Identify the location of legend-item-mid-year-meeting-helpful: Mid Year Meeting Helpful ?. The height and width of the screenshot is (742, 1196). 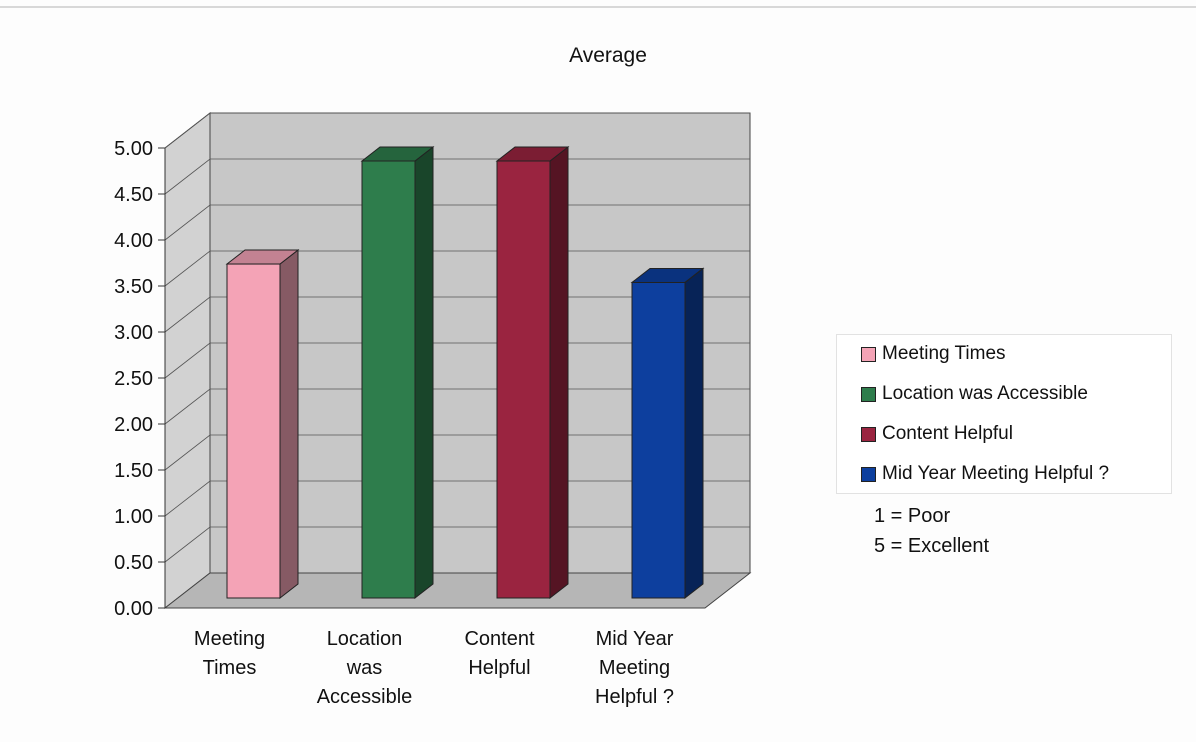
(985, 474).